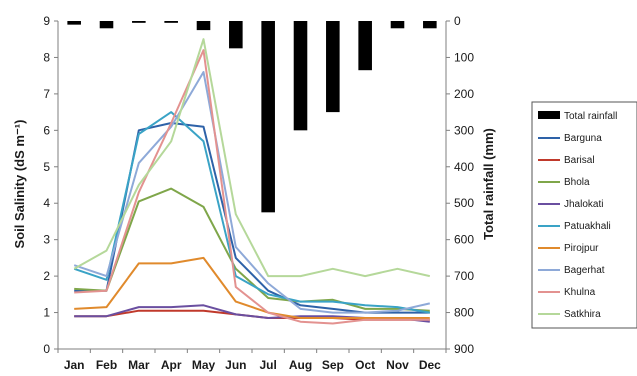 The image size is (637, 376). Describe the element at coordinates (583, 204) in the screenshot. I see `legend-label: Jhalokati` at that location.